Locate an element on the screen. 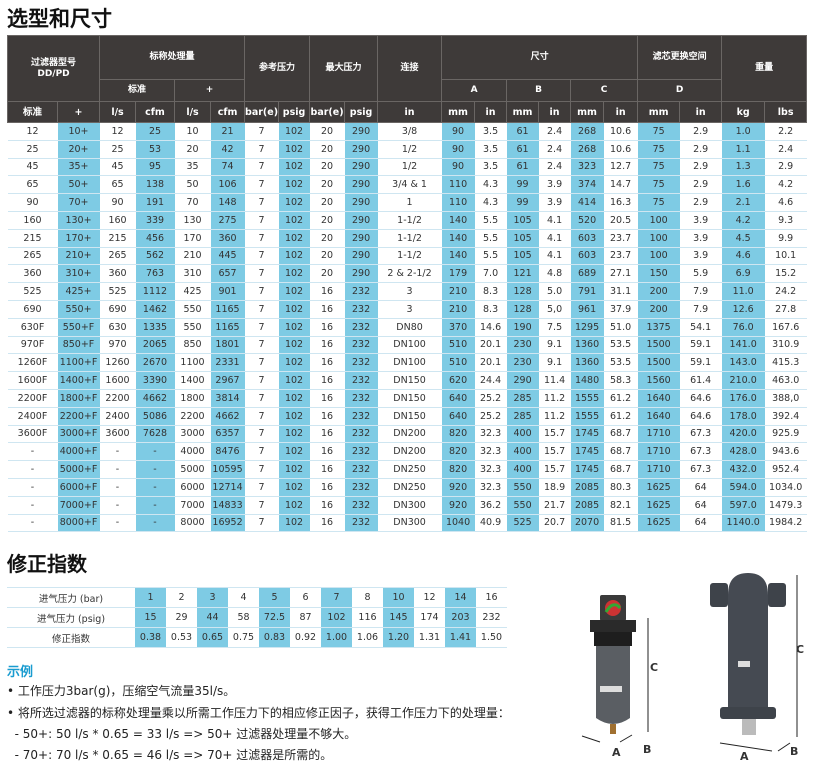  table-cell: 130 is located at coordinates (192, 220).